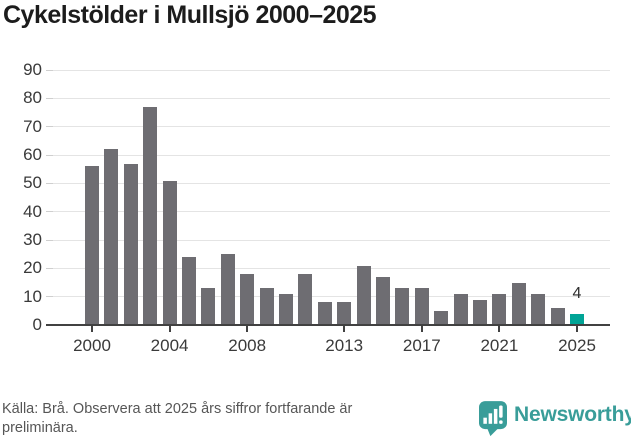 The width and height of the screenshot is (631, 439). I want to click on y-axis-label: 40, so click(32, 211).